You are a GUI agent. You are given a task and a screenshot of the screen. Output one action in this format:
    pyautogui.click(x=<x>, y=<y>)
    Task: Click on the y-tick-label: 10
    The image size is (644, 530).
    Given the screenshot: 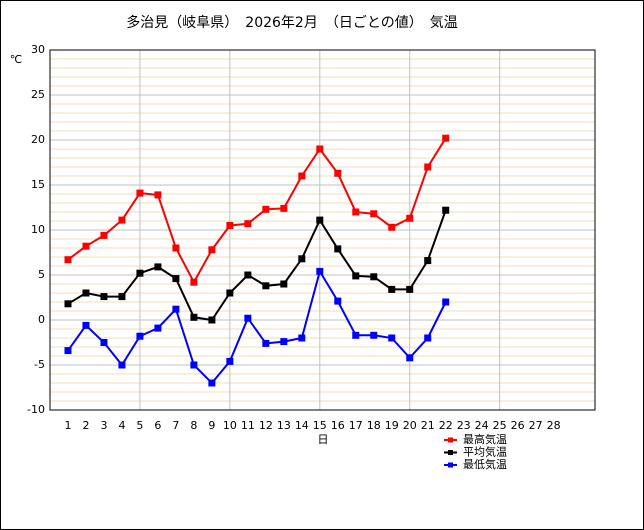 What is the action you would take?
    pyautogui.click(x=38, y=229)
    